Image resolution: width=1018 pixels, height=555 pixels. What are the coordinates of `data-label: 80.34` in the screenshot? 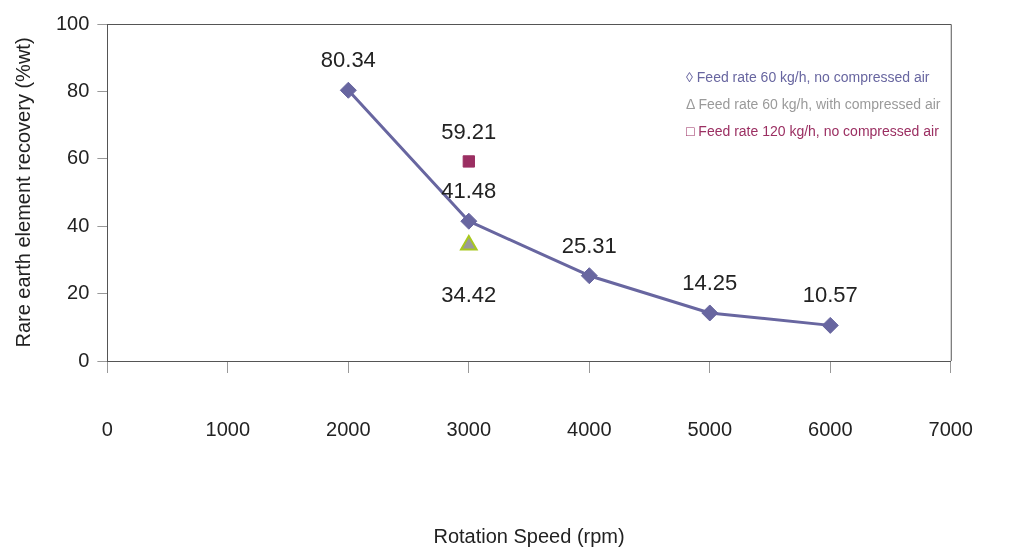 It's located at (348, 60).